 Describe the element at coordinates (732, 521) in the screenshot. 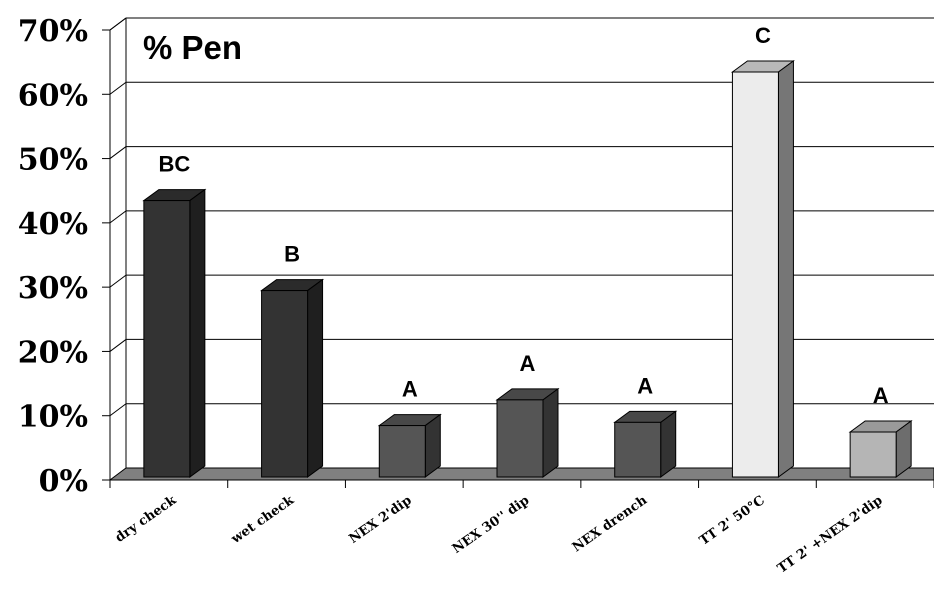

I see `x-tick-label: TT 2' 50°C` at that location.